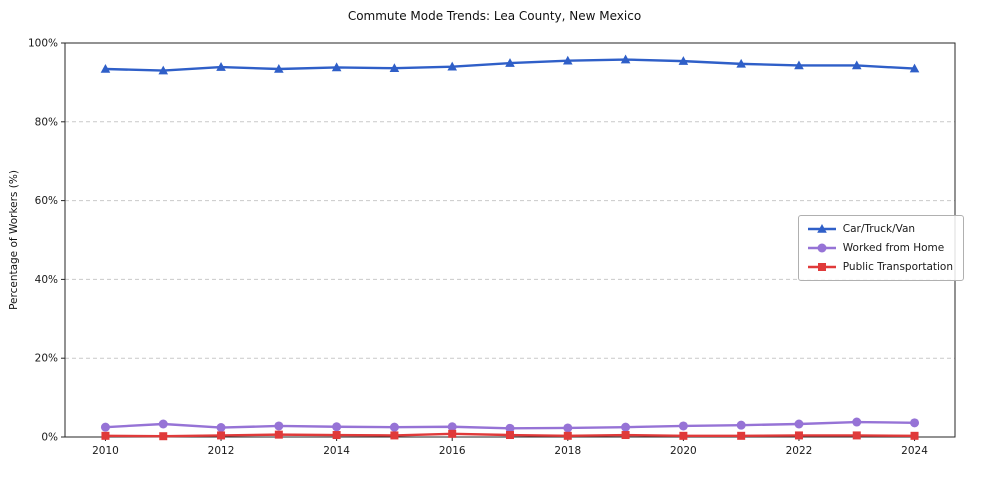 This screenshot has width=989, height=490. Describe the element at coordinates (452, 451) in the screenshot. I see `svg-text: 2016` at that location.